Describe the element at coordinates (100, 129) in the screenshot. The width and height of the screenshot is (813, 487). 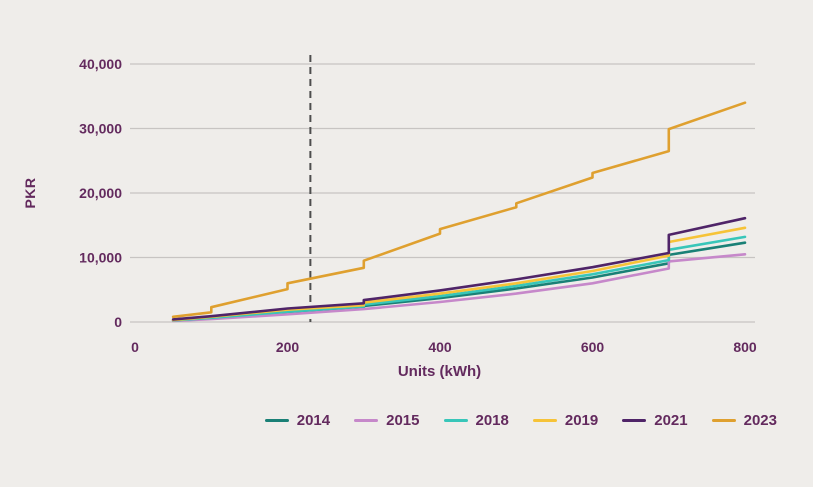
I see `y-tick-label: 30,000` at that location.